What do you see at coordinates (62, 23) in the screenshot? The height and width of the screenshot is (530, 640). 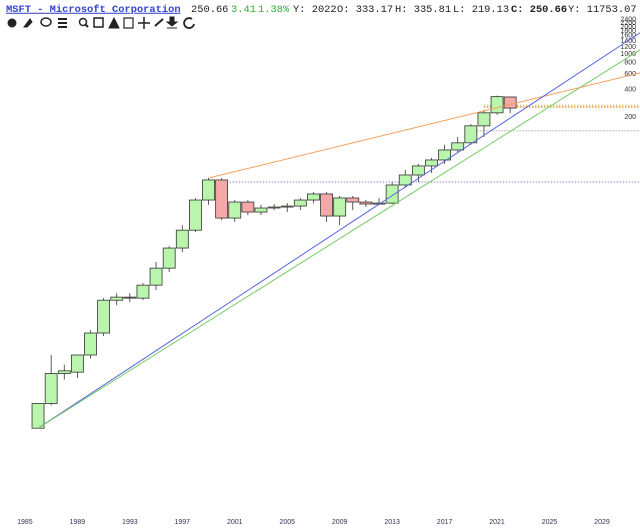 I see `list-icon` at bounding box center [62, 23].